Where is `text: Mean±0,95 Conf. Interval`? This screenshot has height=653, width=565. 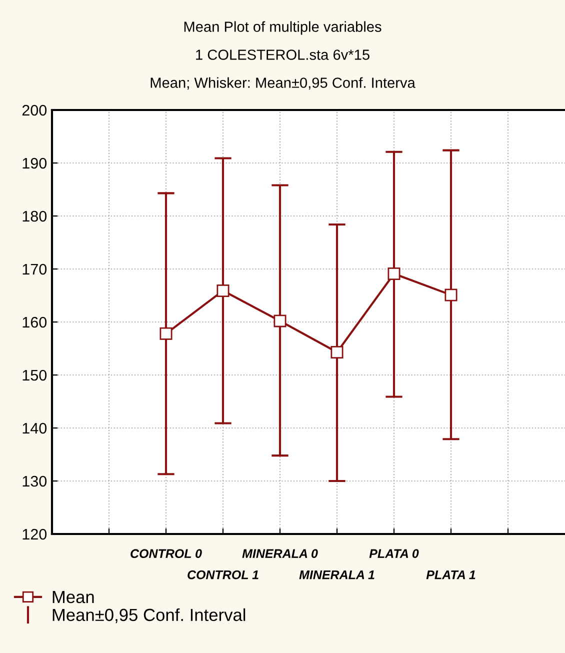 text: Mean±0,95 Conf. Interval is located at coordinates (149, 616).